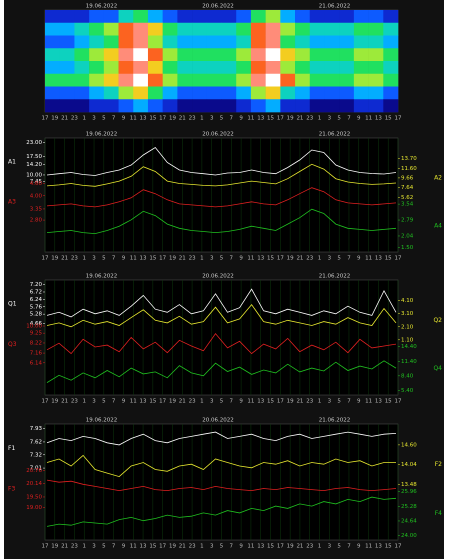  Describe the element at coordinates (409, 507) in the screenshot. I see `y-tick-label: 25.28` at that location.